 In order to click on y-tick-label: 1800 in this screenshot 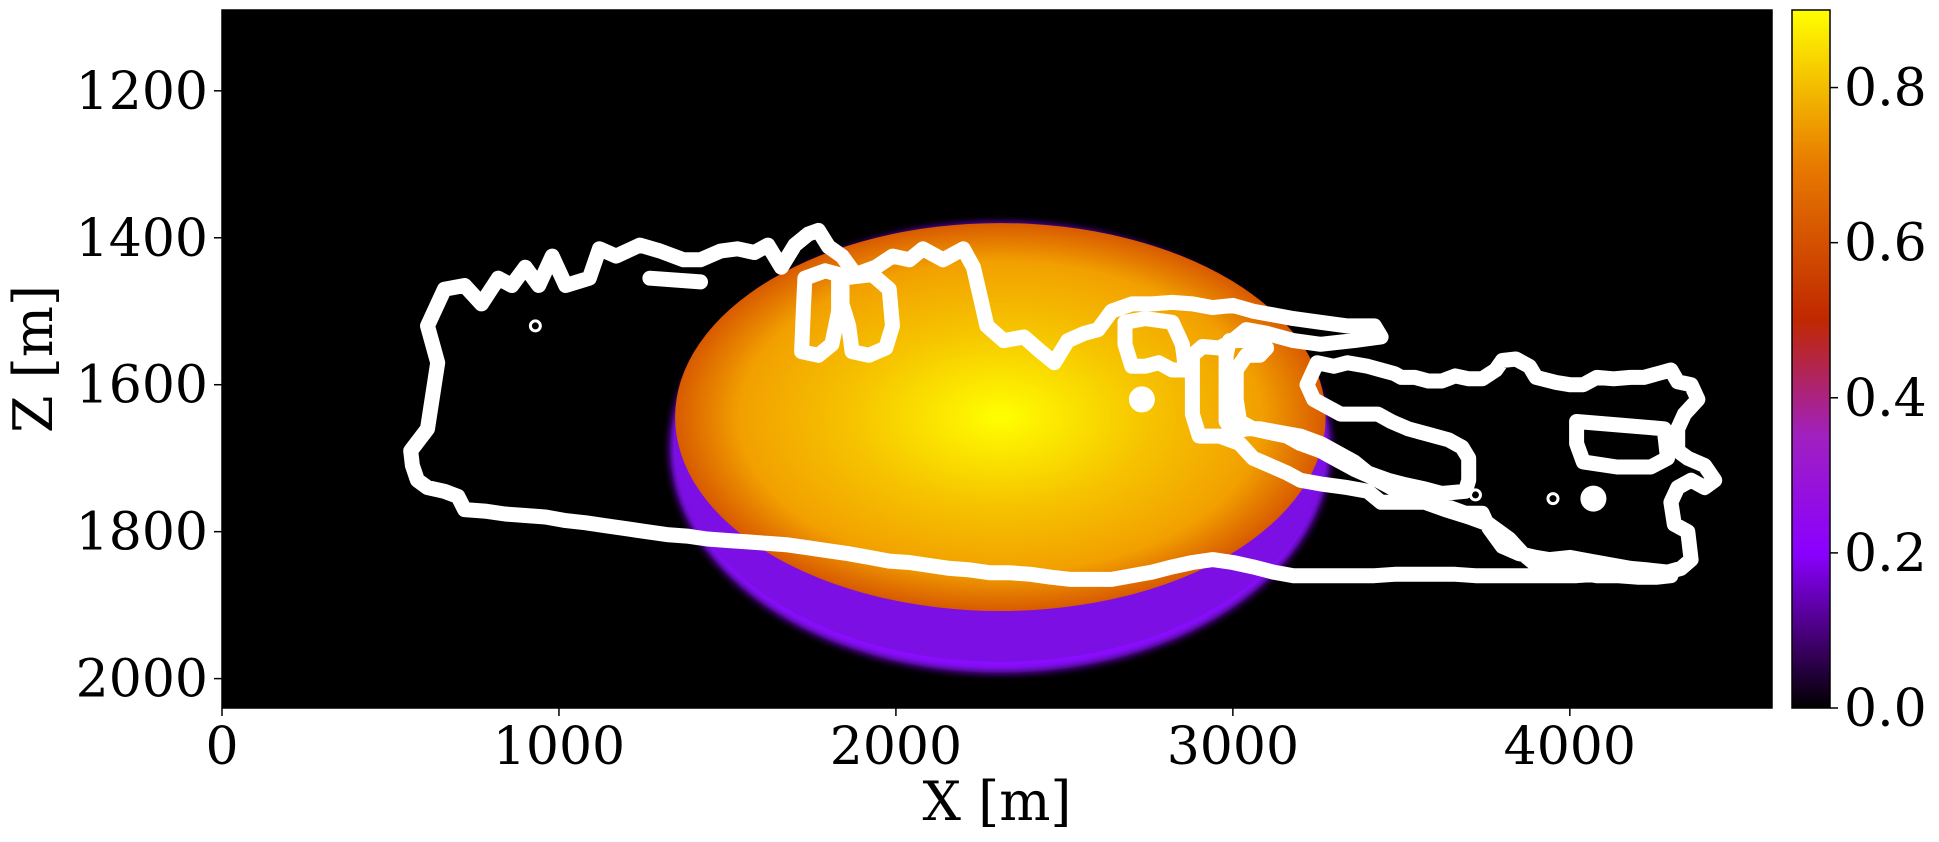, I will do `click(142, 533)`.